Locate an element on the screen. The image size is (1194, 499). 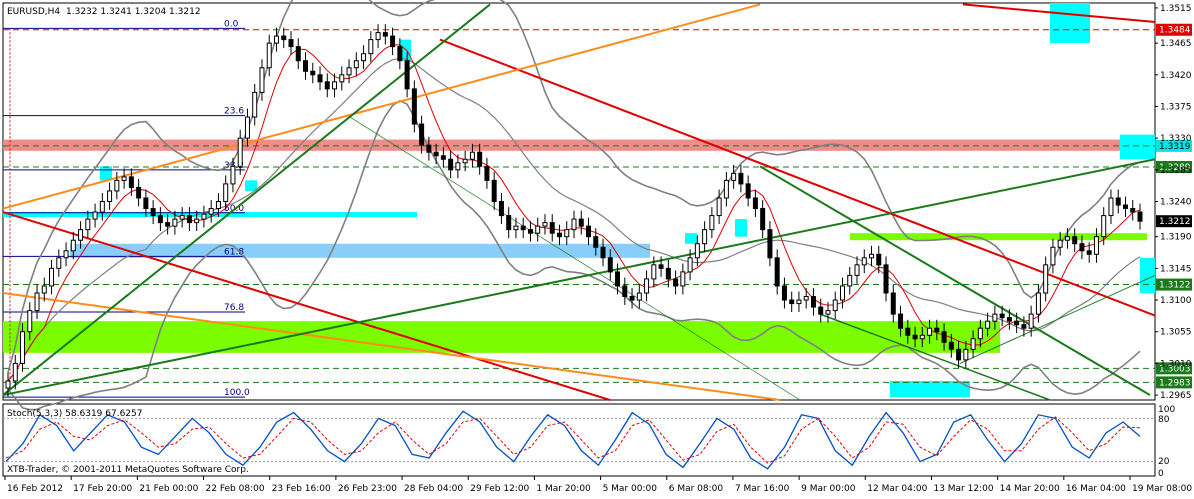
stoch-level-80: 80 is located at coordinates (1164, 420).